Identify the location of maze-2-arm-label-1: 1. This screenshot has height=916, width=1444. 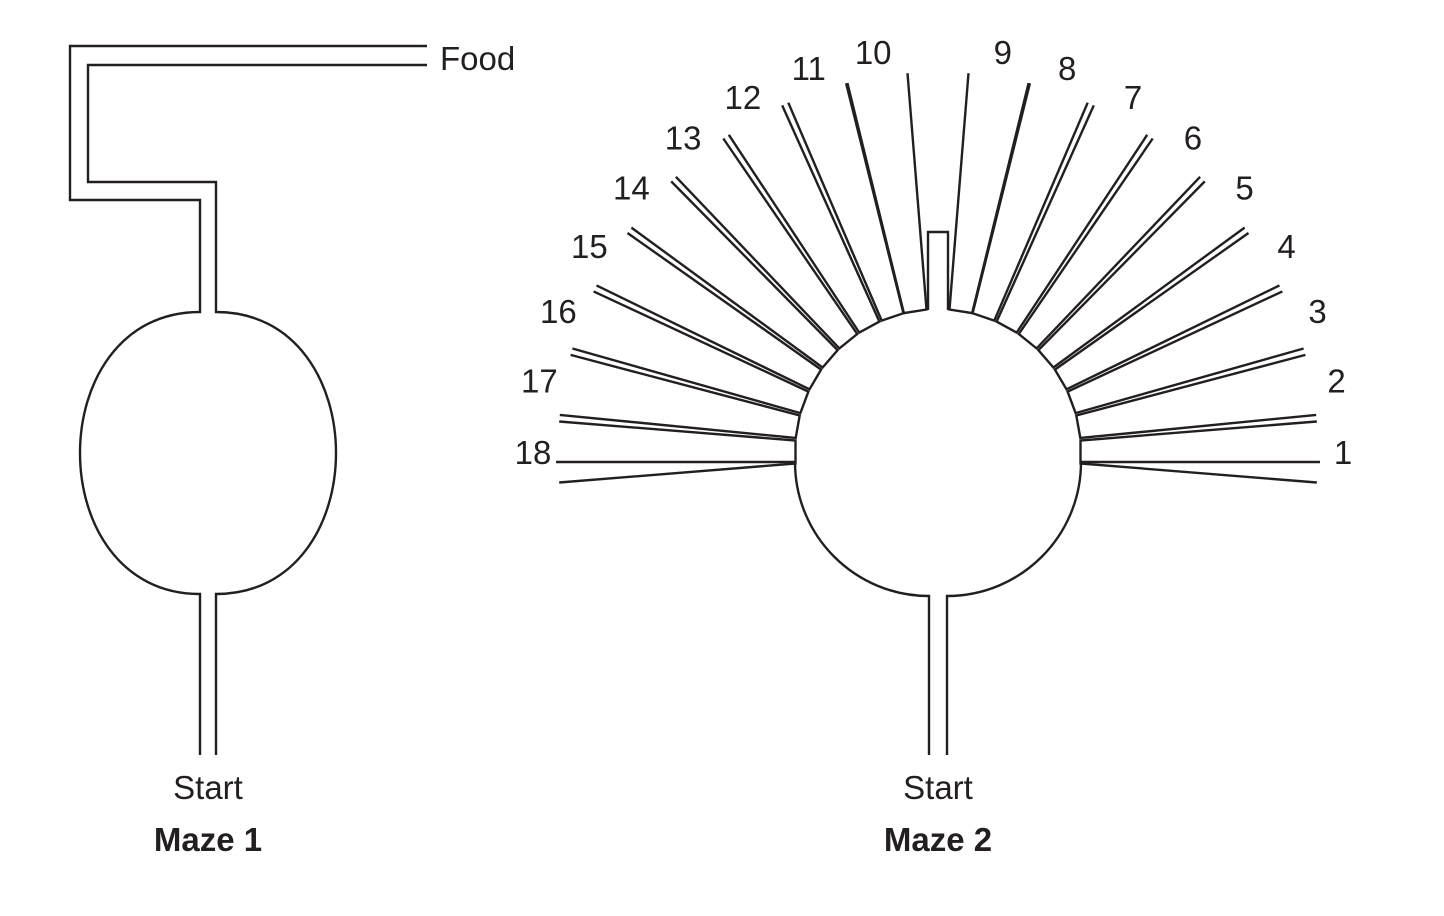
(1343, 452).